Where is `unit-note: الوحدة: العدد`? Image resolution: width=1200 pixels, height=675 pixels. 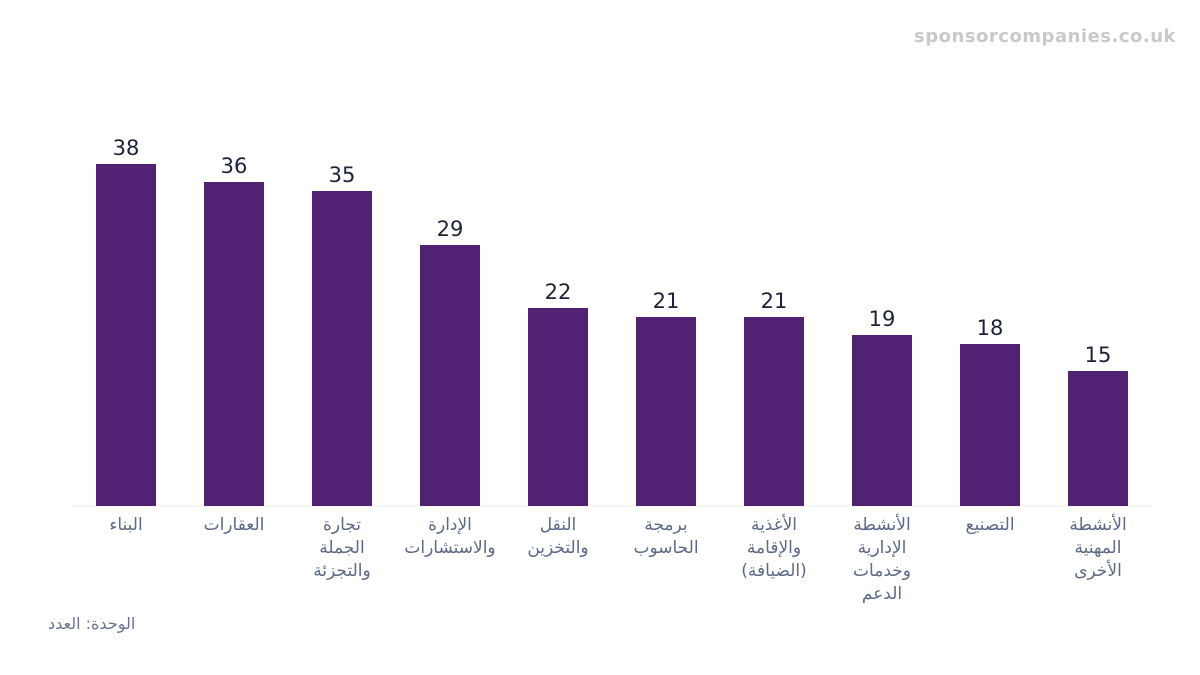
unit-note: الوحدة: العدد is located at coordinates (92, 623).